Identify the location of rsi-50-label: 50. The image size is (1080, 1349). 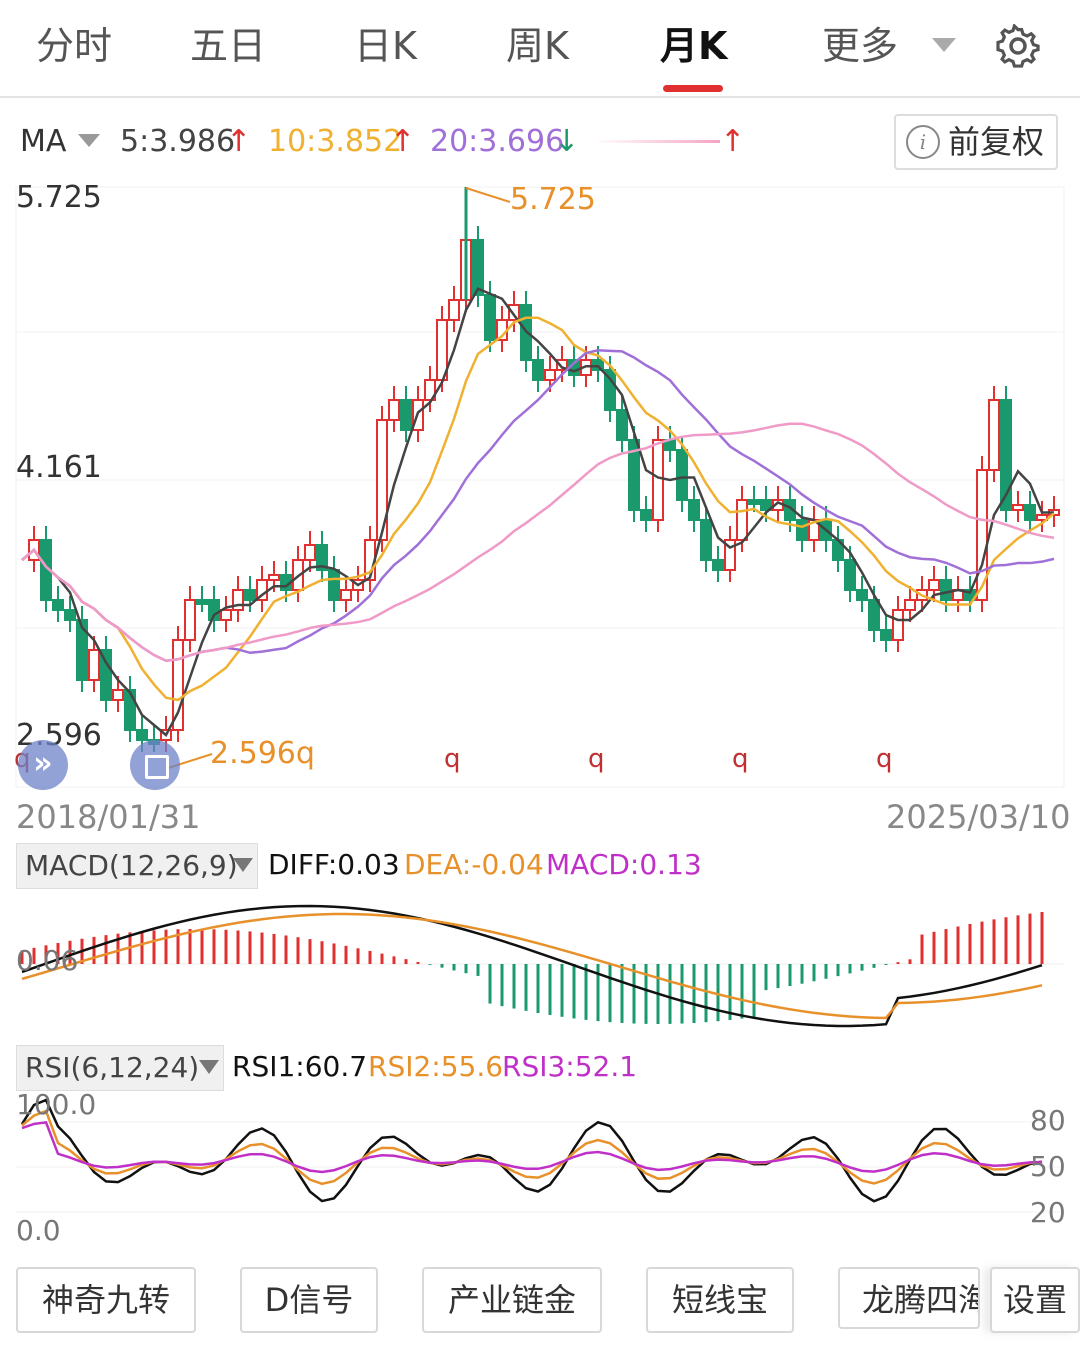
(1048, 1166).